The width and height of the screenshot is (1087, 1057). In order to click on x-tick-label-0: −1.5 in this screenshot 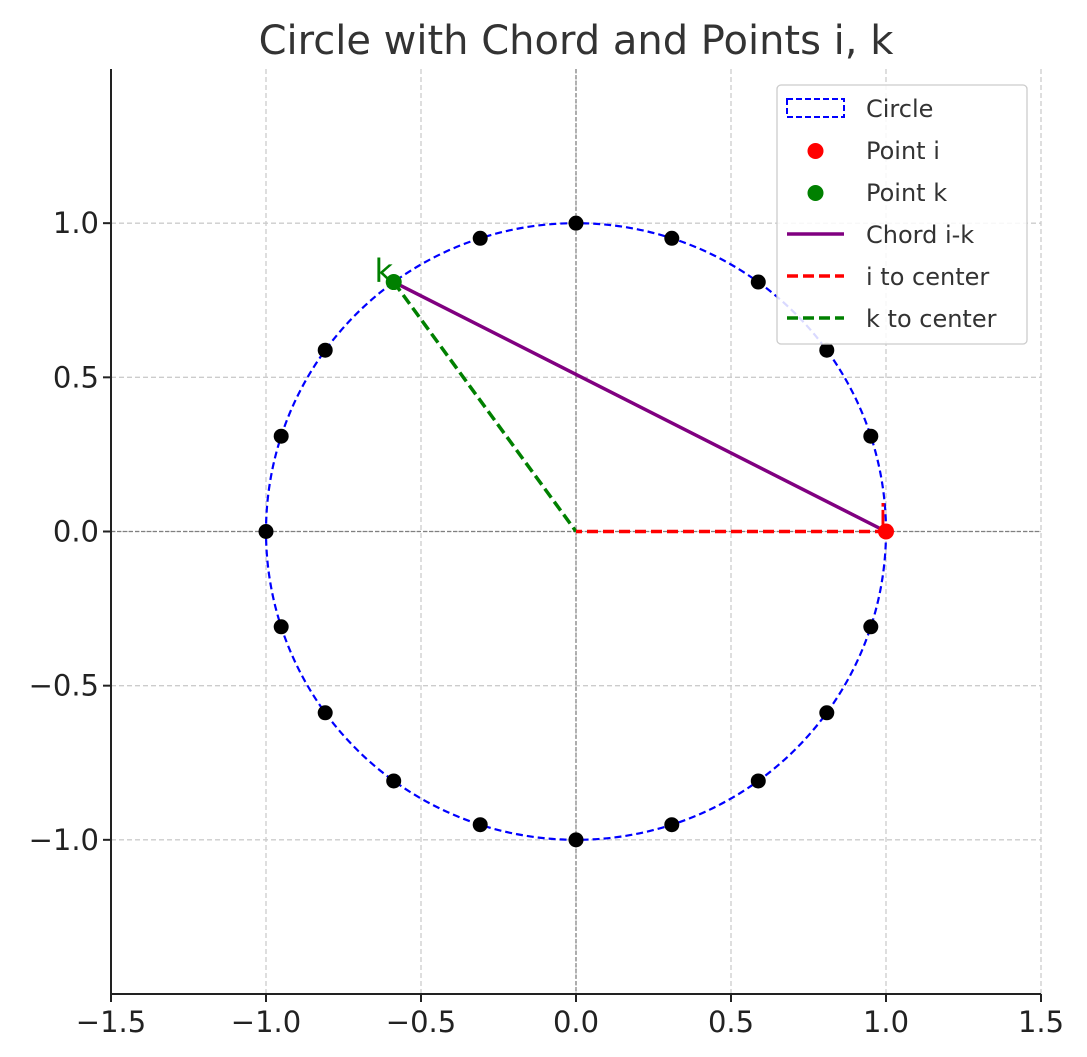, I will do `click(111, 1022)`.